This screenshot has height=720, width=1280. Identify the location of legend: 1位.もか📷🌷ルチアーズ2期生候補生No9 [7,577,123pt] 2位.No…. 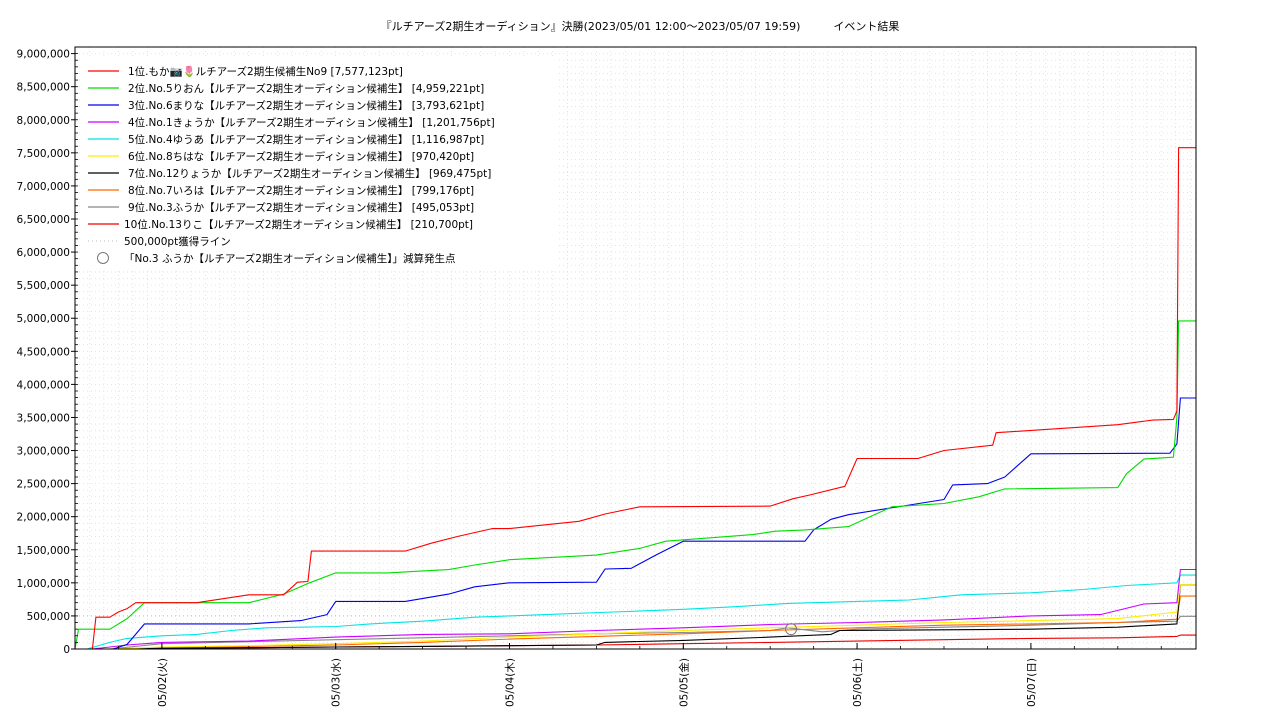
(319, 163).